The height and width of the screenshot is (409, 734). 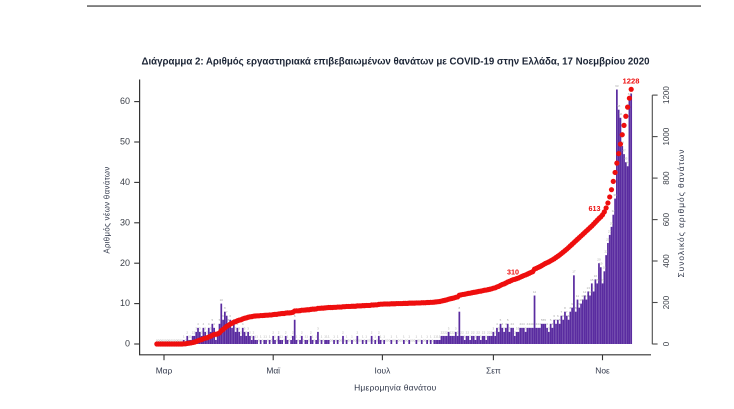 I want to click on svg-text: Ημερομηνία θανάτου, so click(x=395, y=387).